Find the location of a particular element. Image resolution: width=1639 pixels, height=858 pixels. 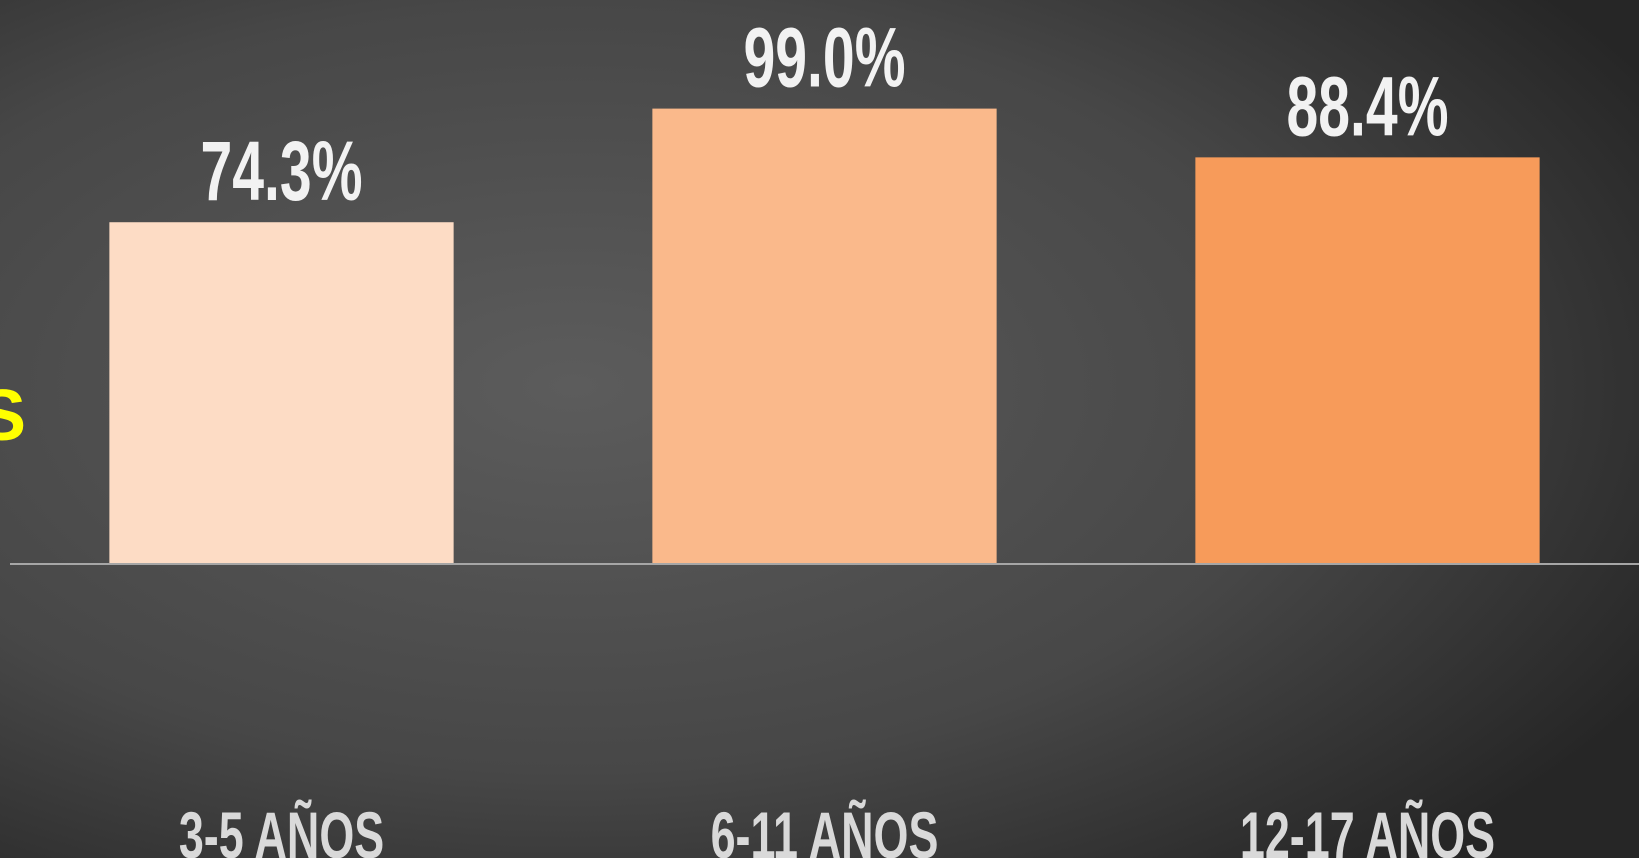

x-tick-label: 3-5 AÑOS is located at coordinates (281, 828).